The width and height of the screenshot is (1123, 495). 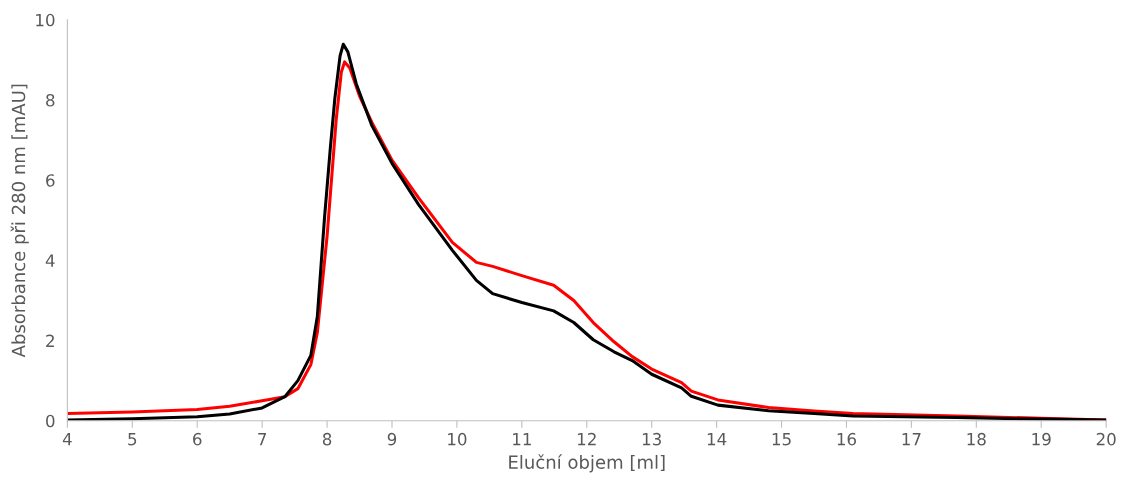 I want to click on x-tick-label: 19, so click(x=1041, y=439).